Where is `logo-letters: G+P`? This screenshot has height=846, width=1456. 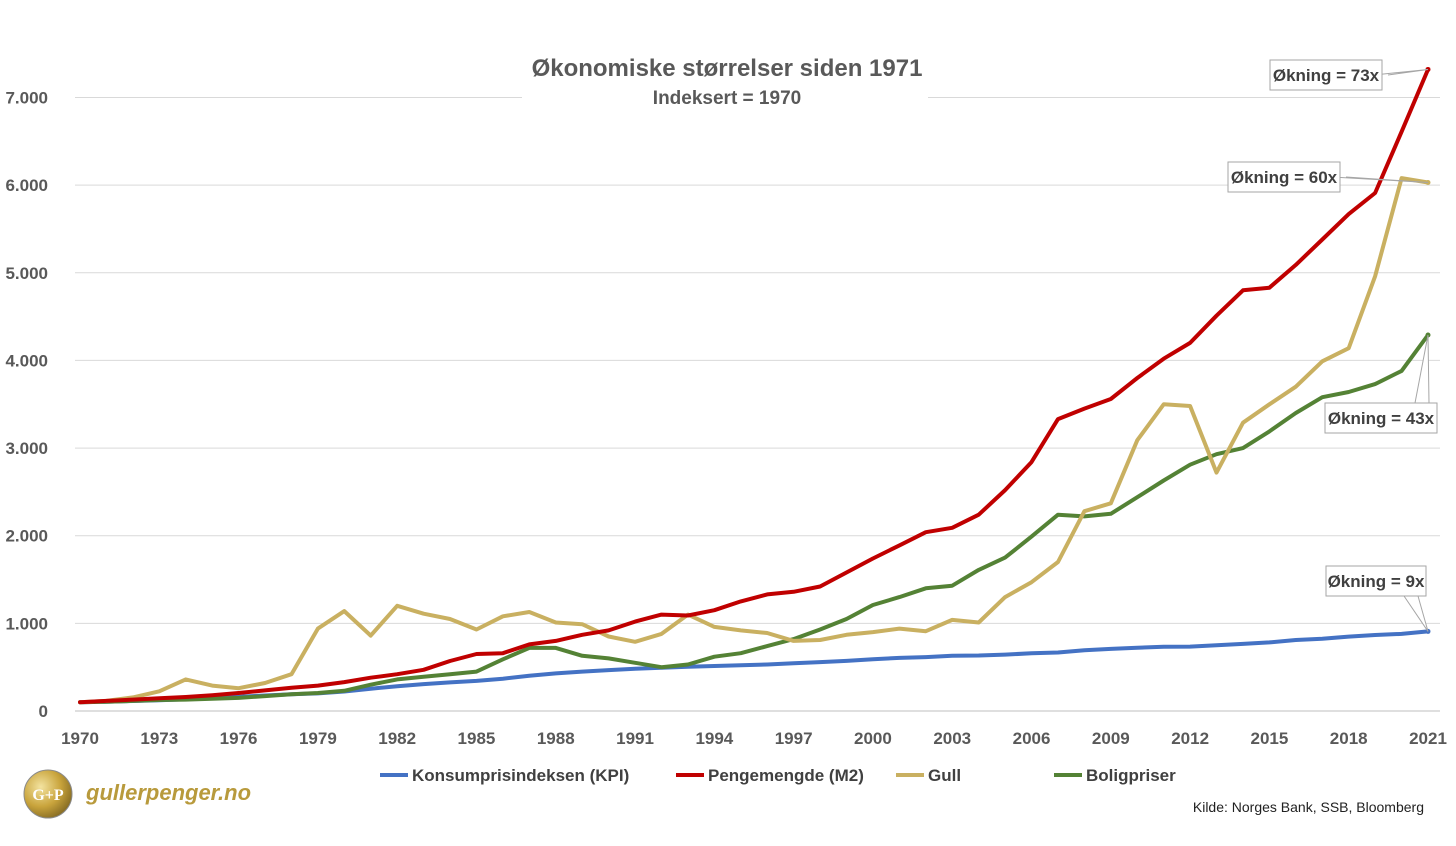
logo-letters: G+P is located at coordinates (48, 795).